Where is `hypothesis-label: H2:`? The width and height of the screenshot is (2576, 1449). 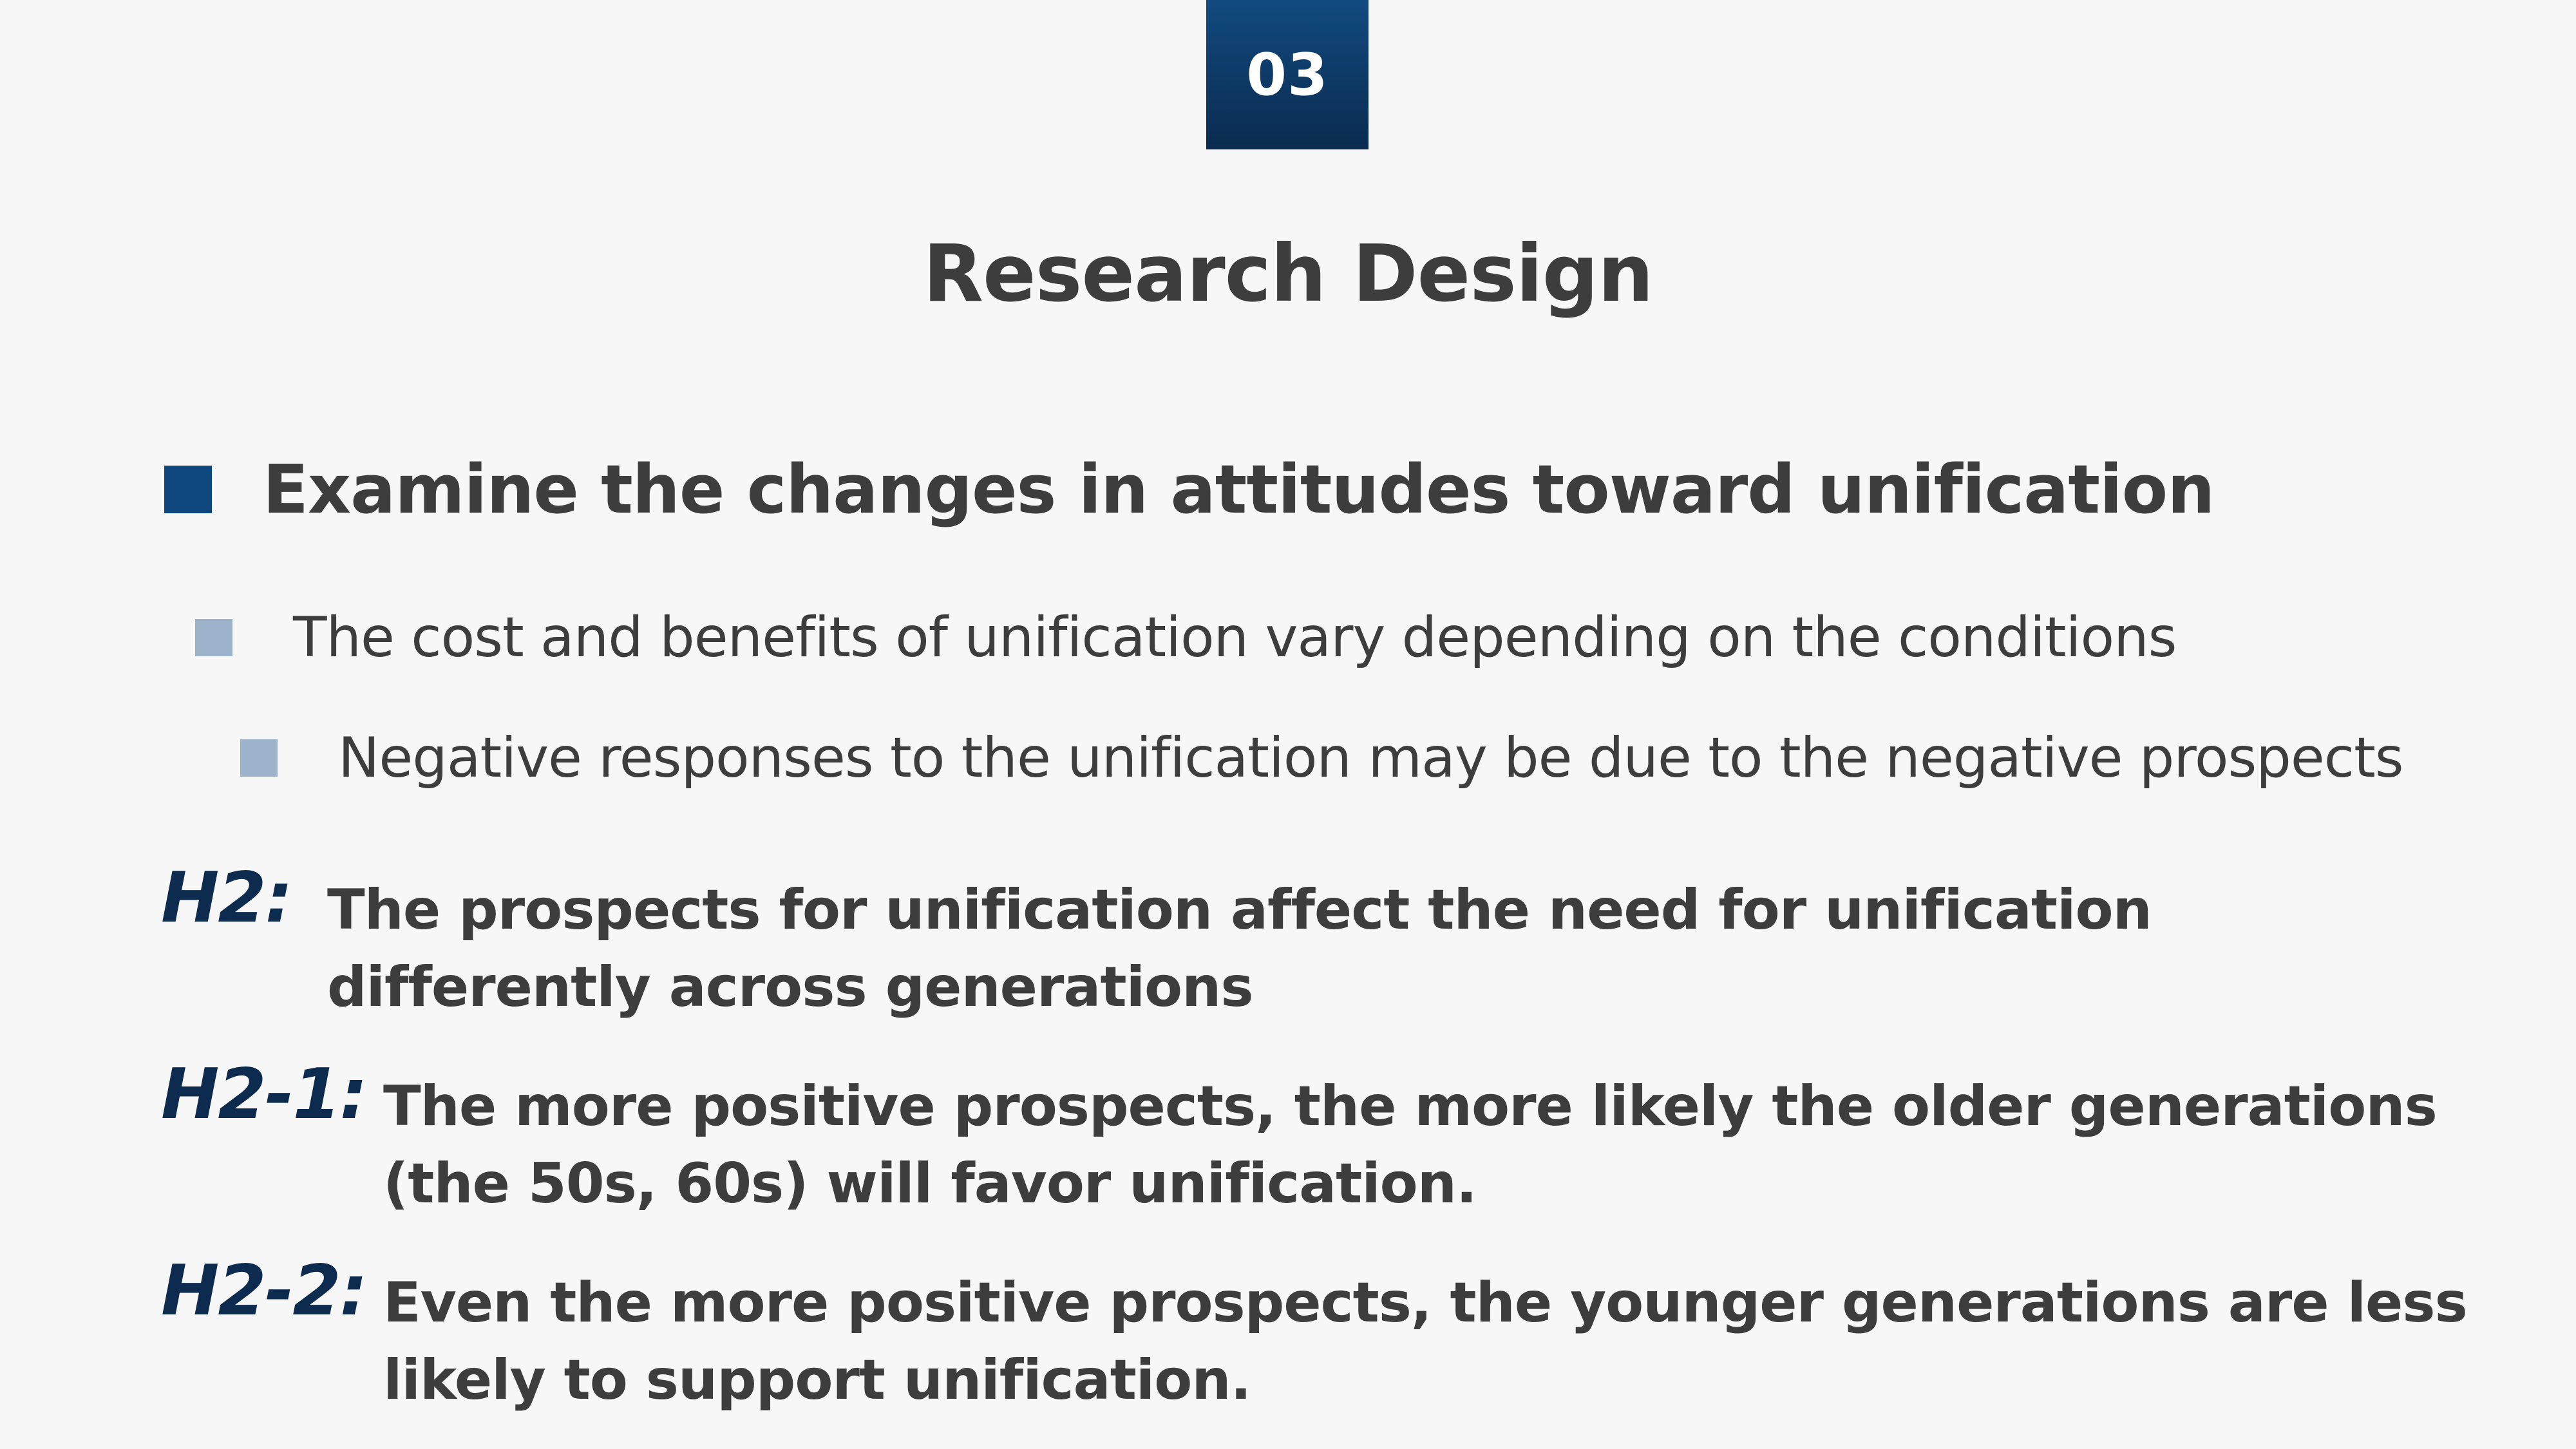
hypothesis-label: H2: is located at coordinates (227, 898).